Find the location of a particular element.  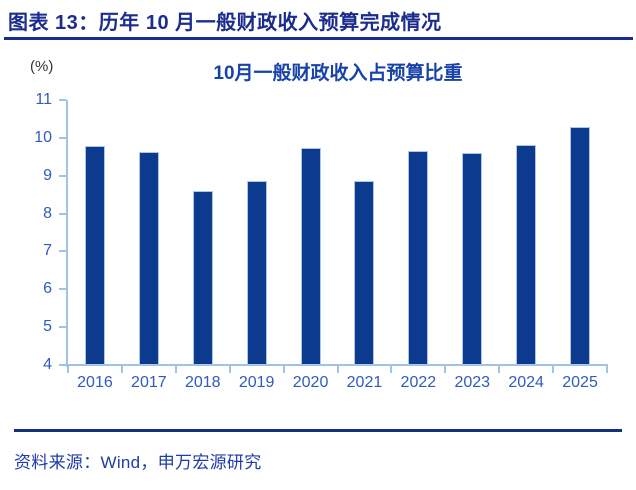

bar-2025 is located at coordinates (580, 245).